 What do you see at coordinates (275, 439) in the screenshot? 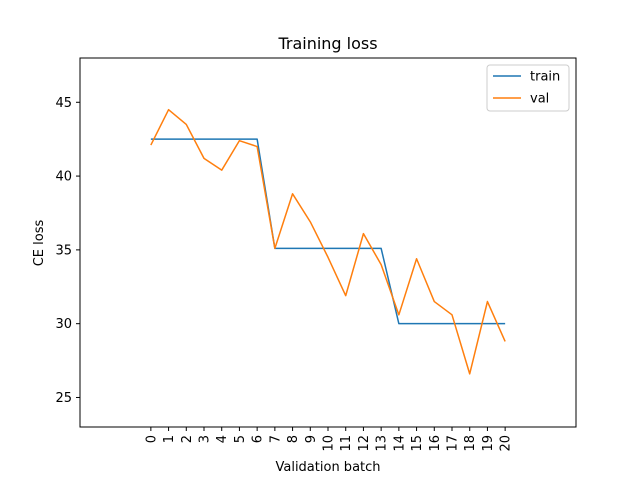
I see `x-tick-label: 7` at bounding box center [275, 439].